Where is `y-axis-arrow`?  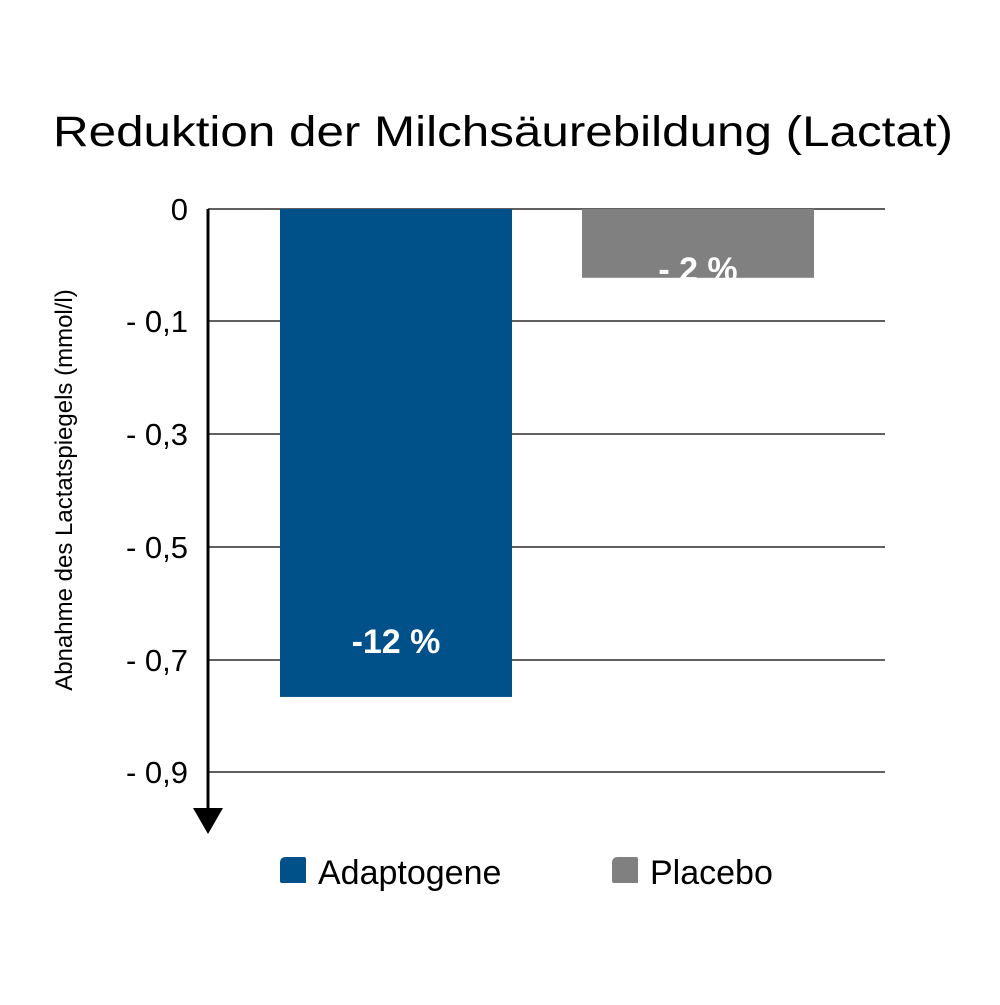 y-axis-arrow is located at coordinates (208, 821).